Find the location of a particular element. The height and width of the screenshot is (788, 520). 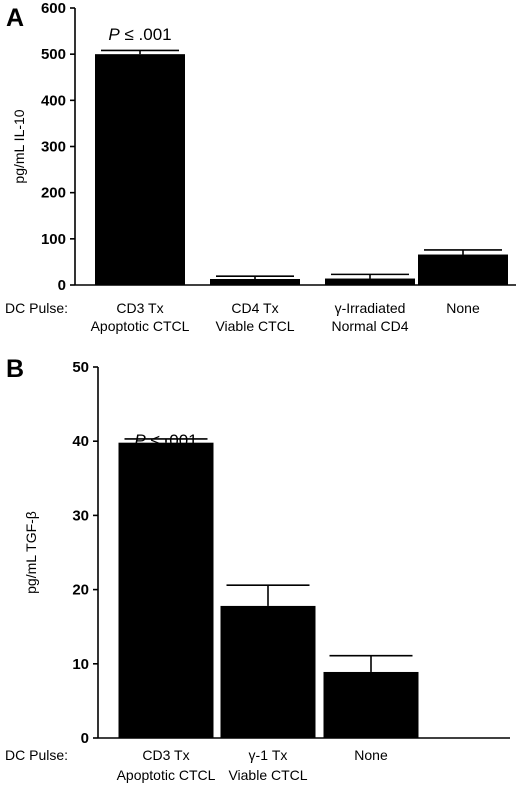

y-tick-label: 50 is located at coordinates (80, 367).